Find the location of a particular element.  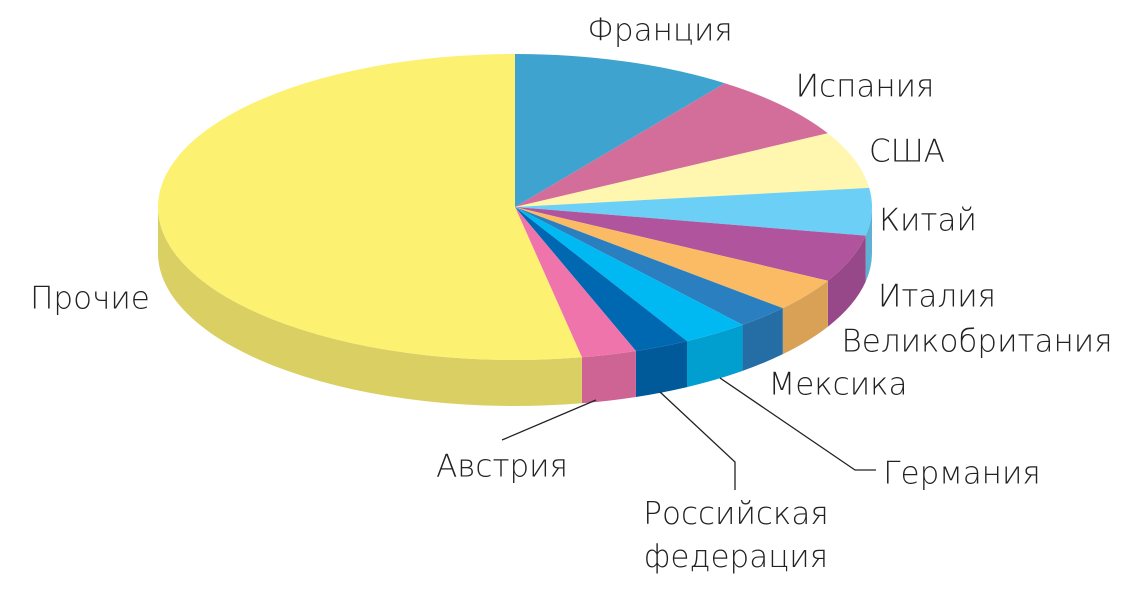

slice-label: Прочие is located at coordinates (90, 299).